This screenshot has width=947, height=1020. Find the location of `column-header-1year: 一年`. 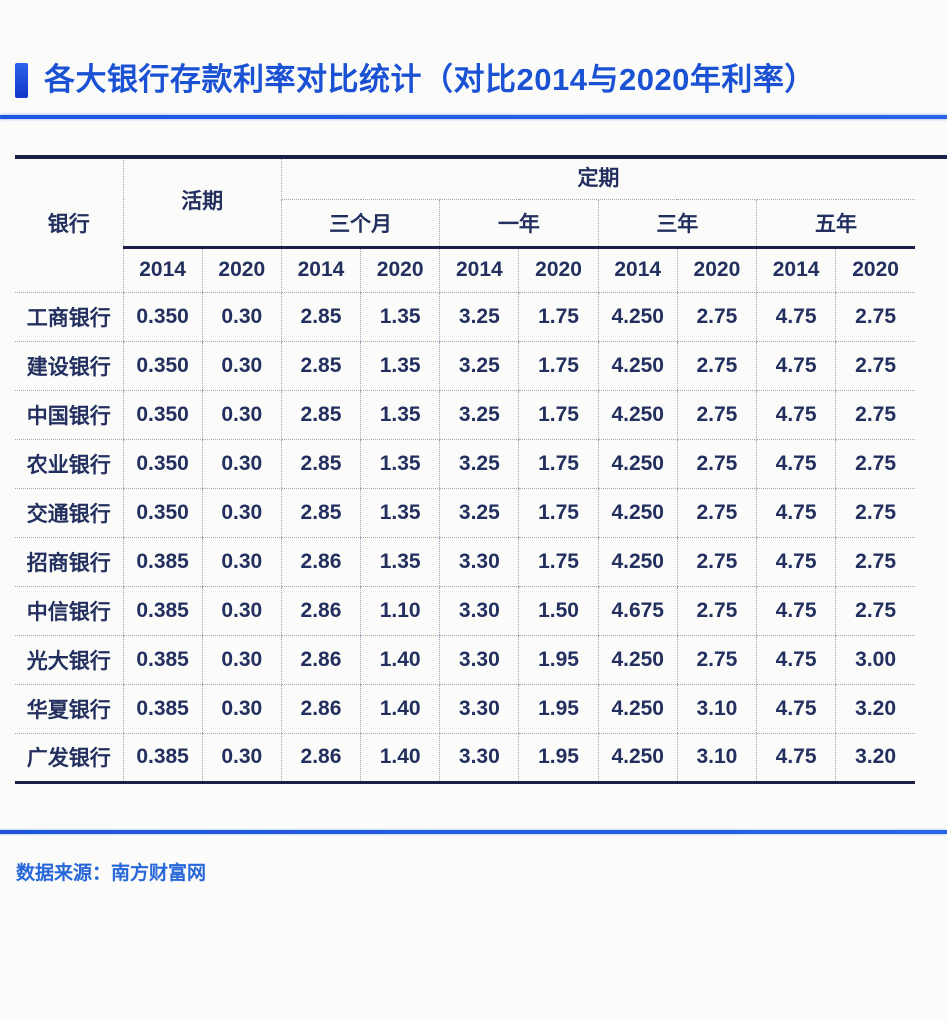

column-header-1year: 一年 is located at coordinates (519, 224).